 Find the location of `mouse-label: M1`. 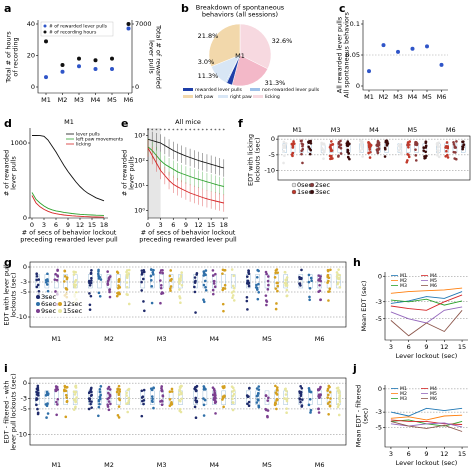

mouse-label: M1 is located at coordinates (56, 465).